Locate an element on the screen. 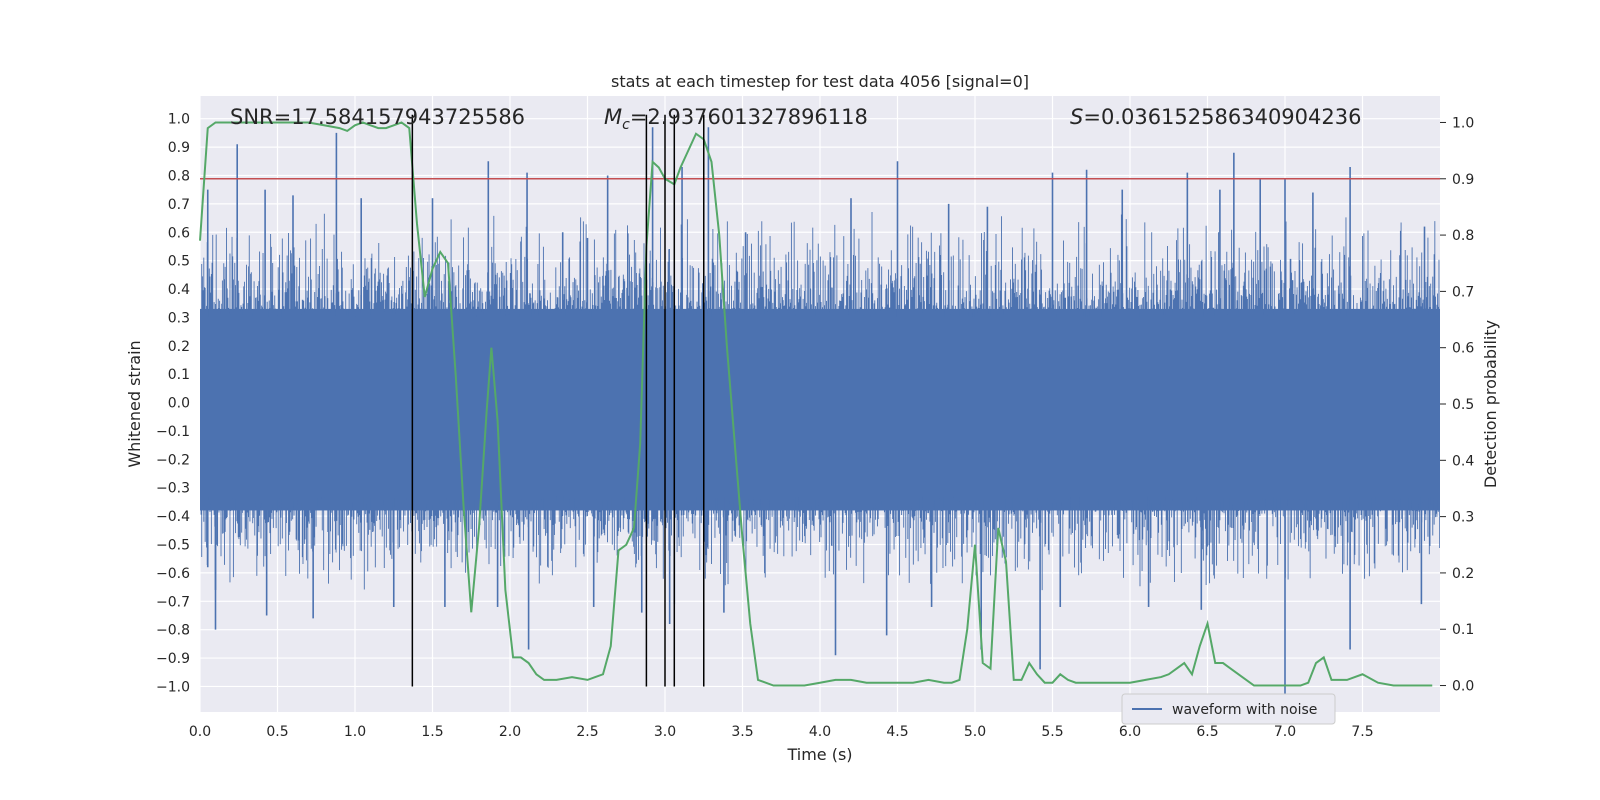 The image size is (1600, 800). chirp-mass-symbol: M is located at coordinates (613, 117).